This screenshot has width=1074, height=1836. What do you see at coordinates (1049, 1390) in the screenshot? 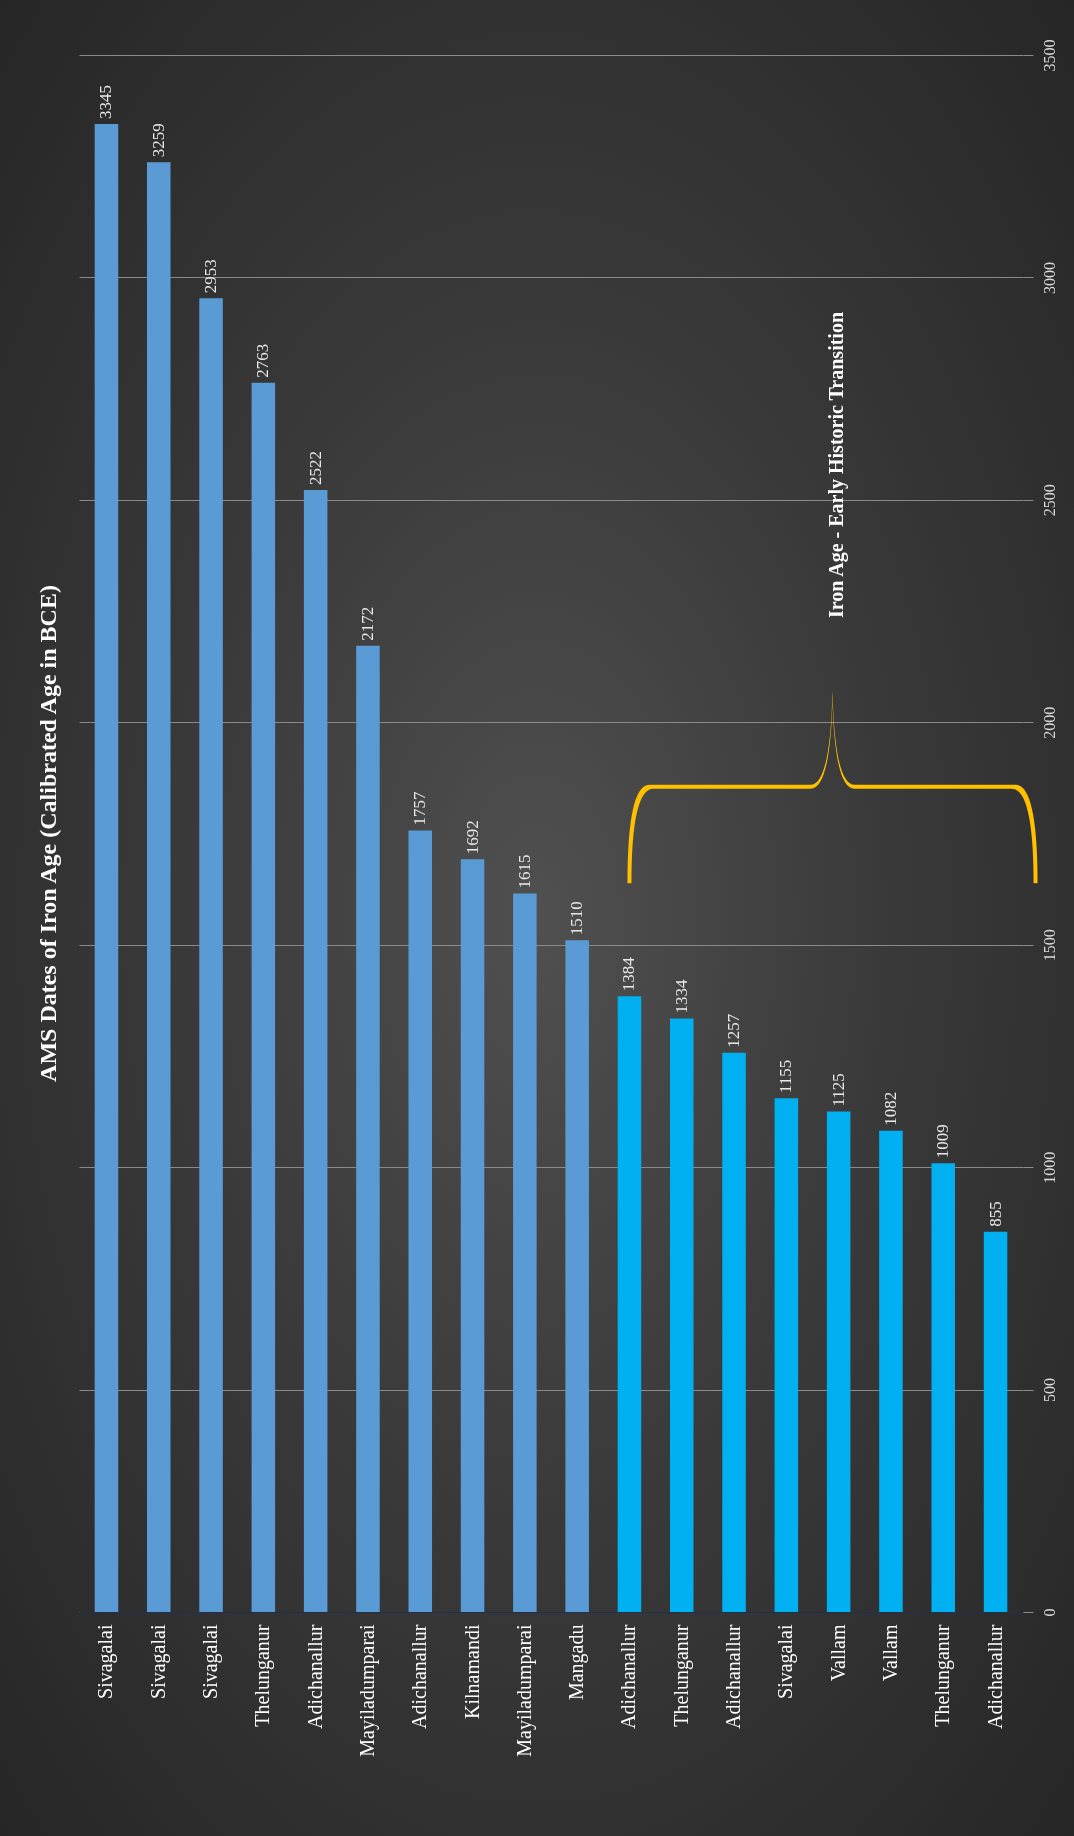
I see `y-tick-label: 500` at bounding box center [1049, 1390].